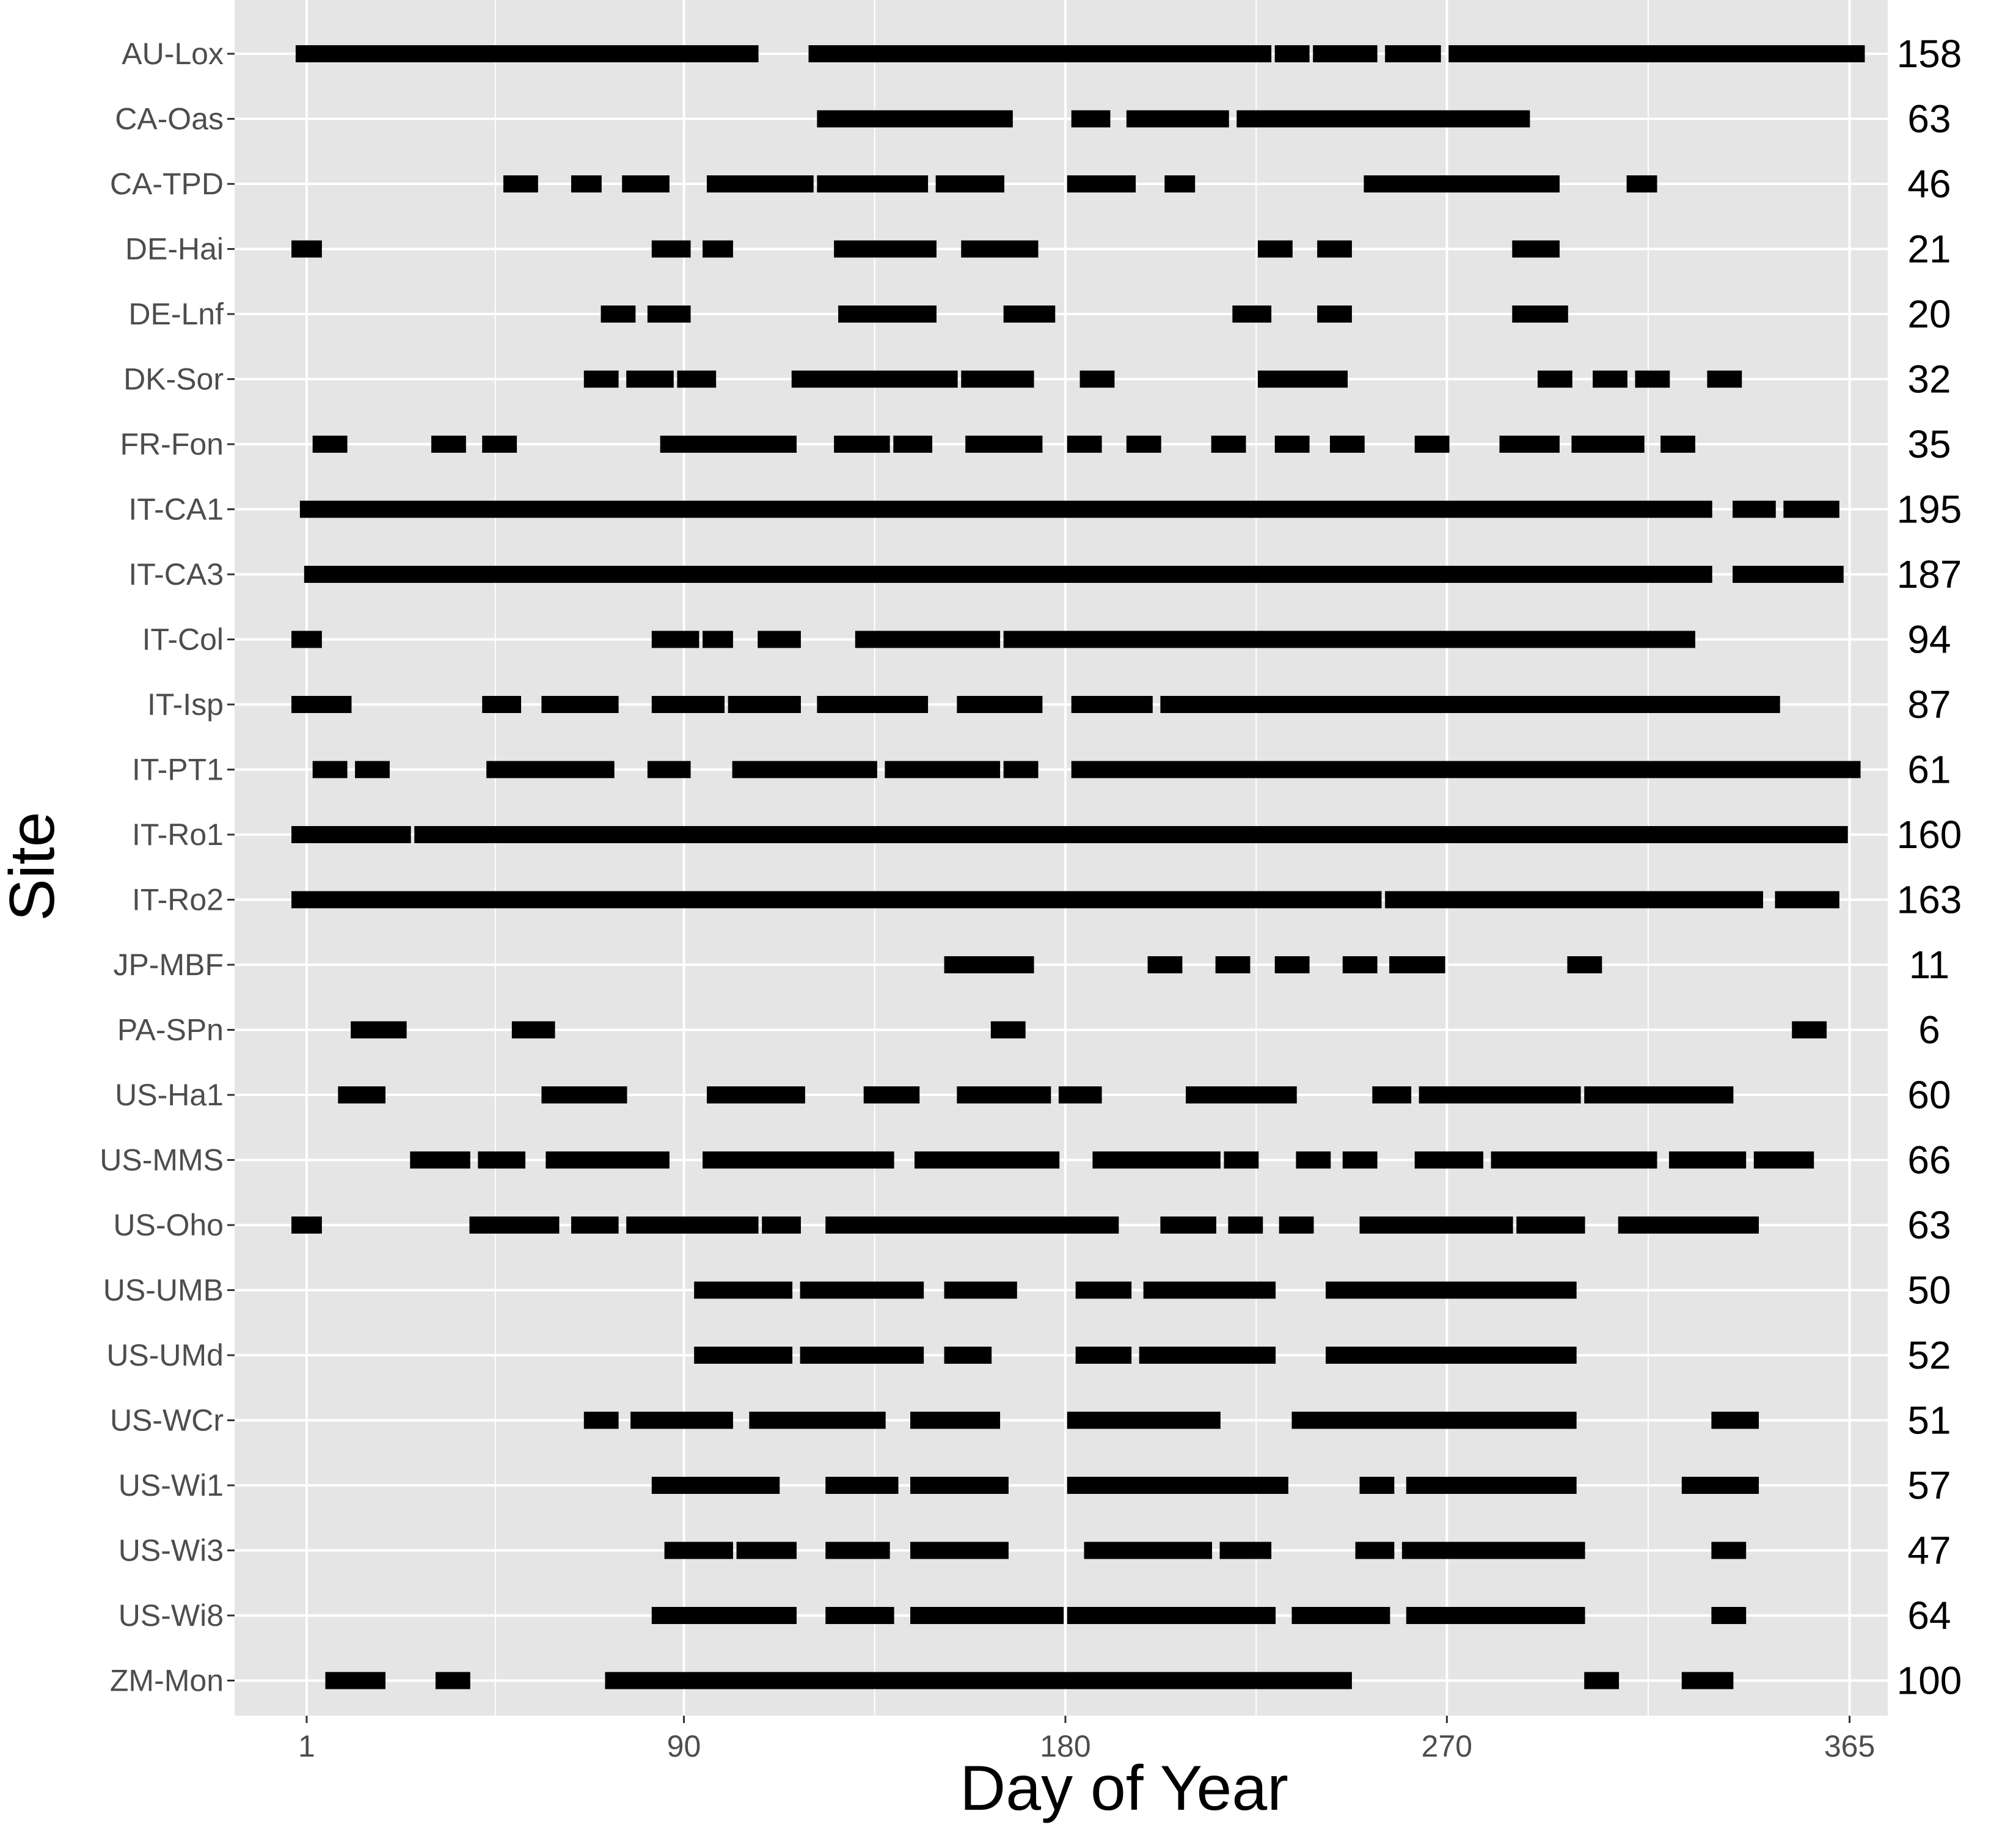 The image size is (2016, 1833). I want to click on site-label: US-Wi3, so click(172, 1551).